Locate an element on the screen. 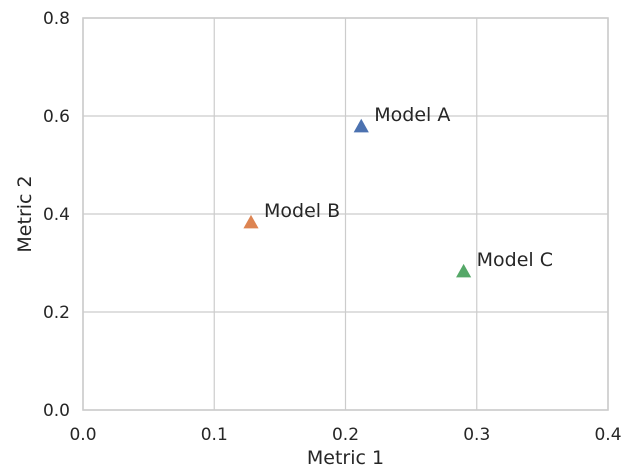  data-point-label: Model C is located at coordinates (515, 260).